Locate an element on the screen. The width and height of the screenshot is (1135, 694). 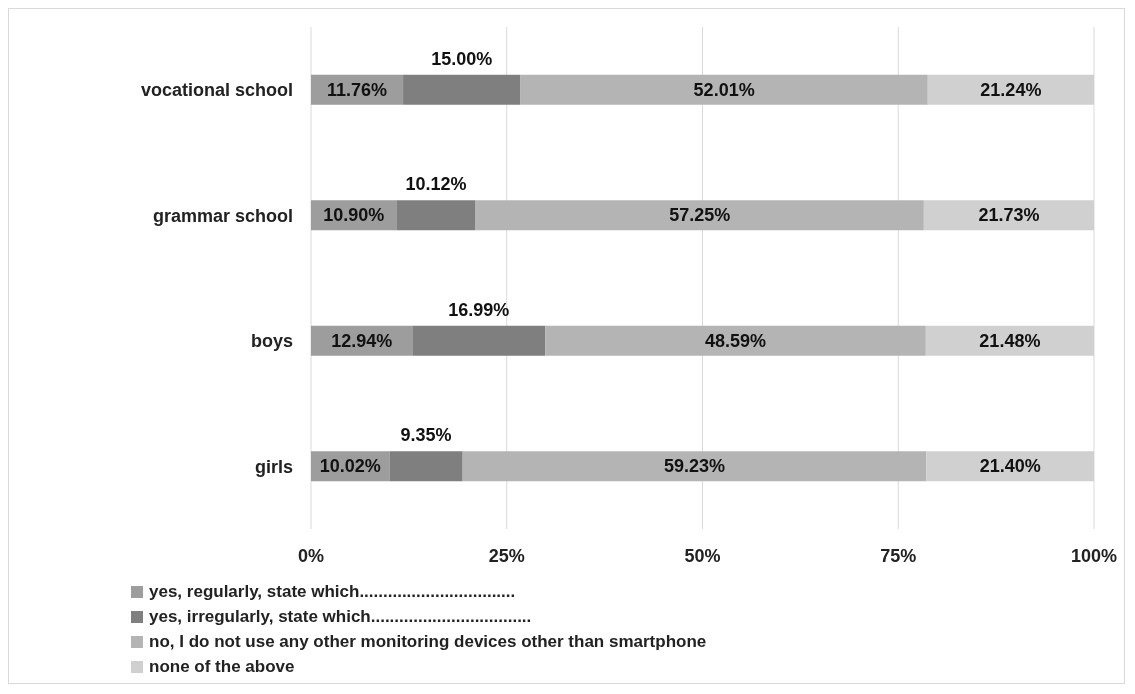
data-label: 16.99% is located at coordinates (479, 309).